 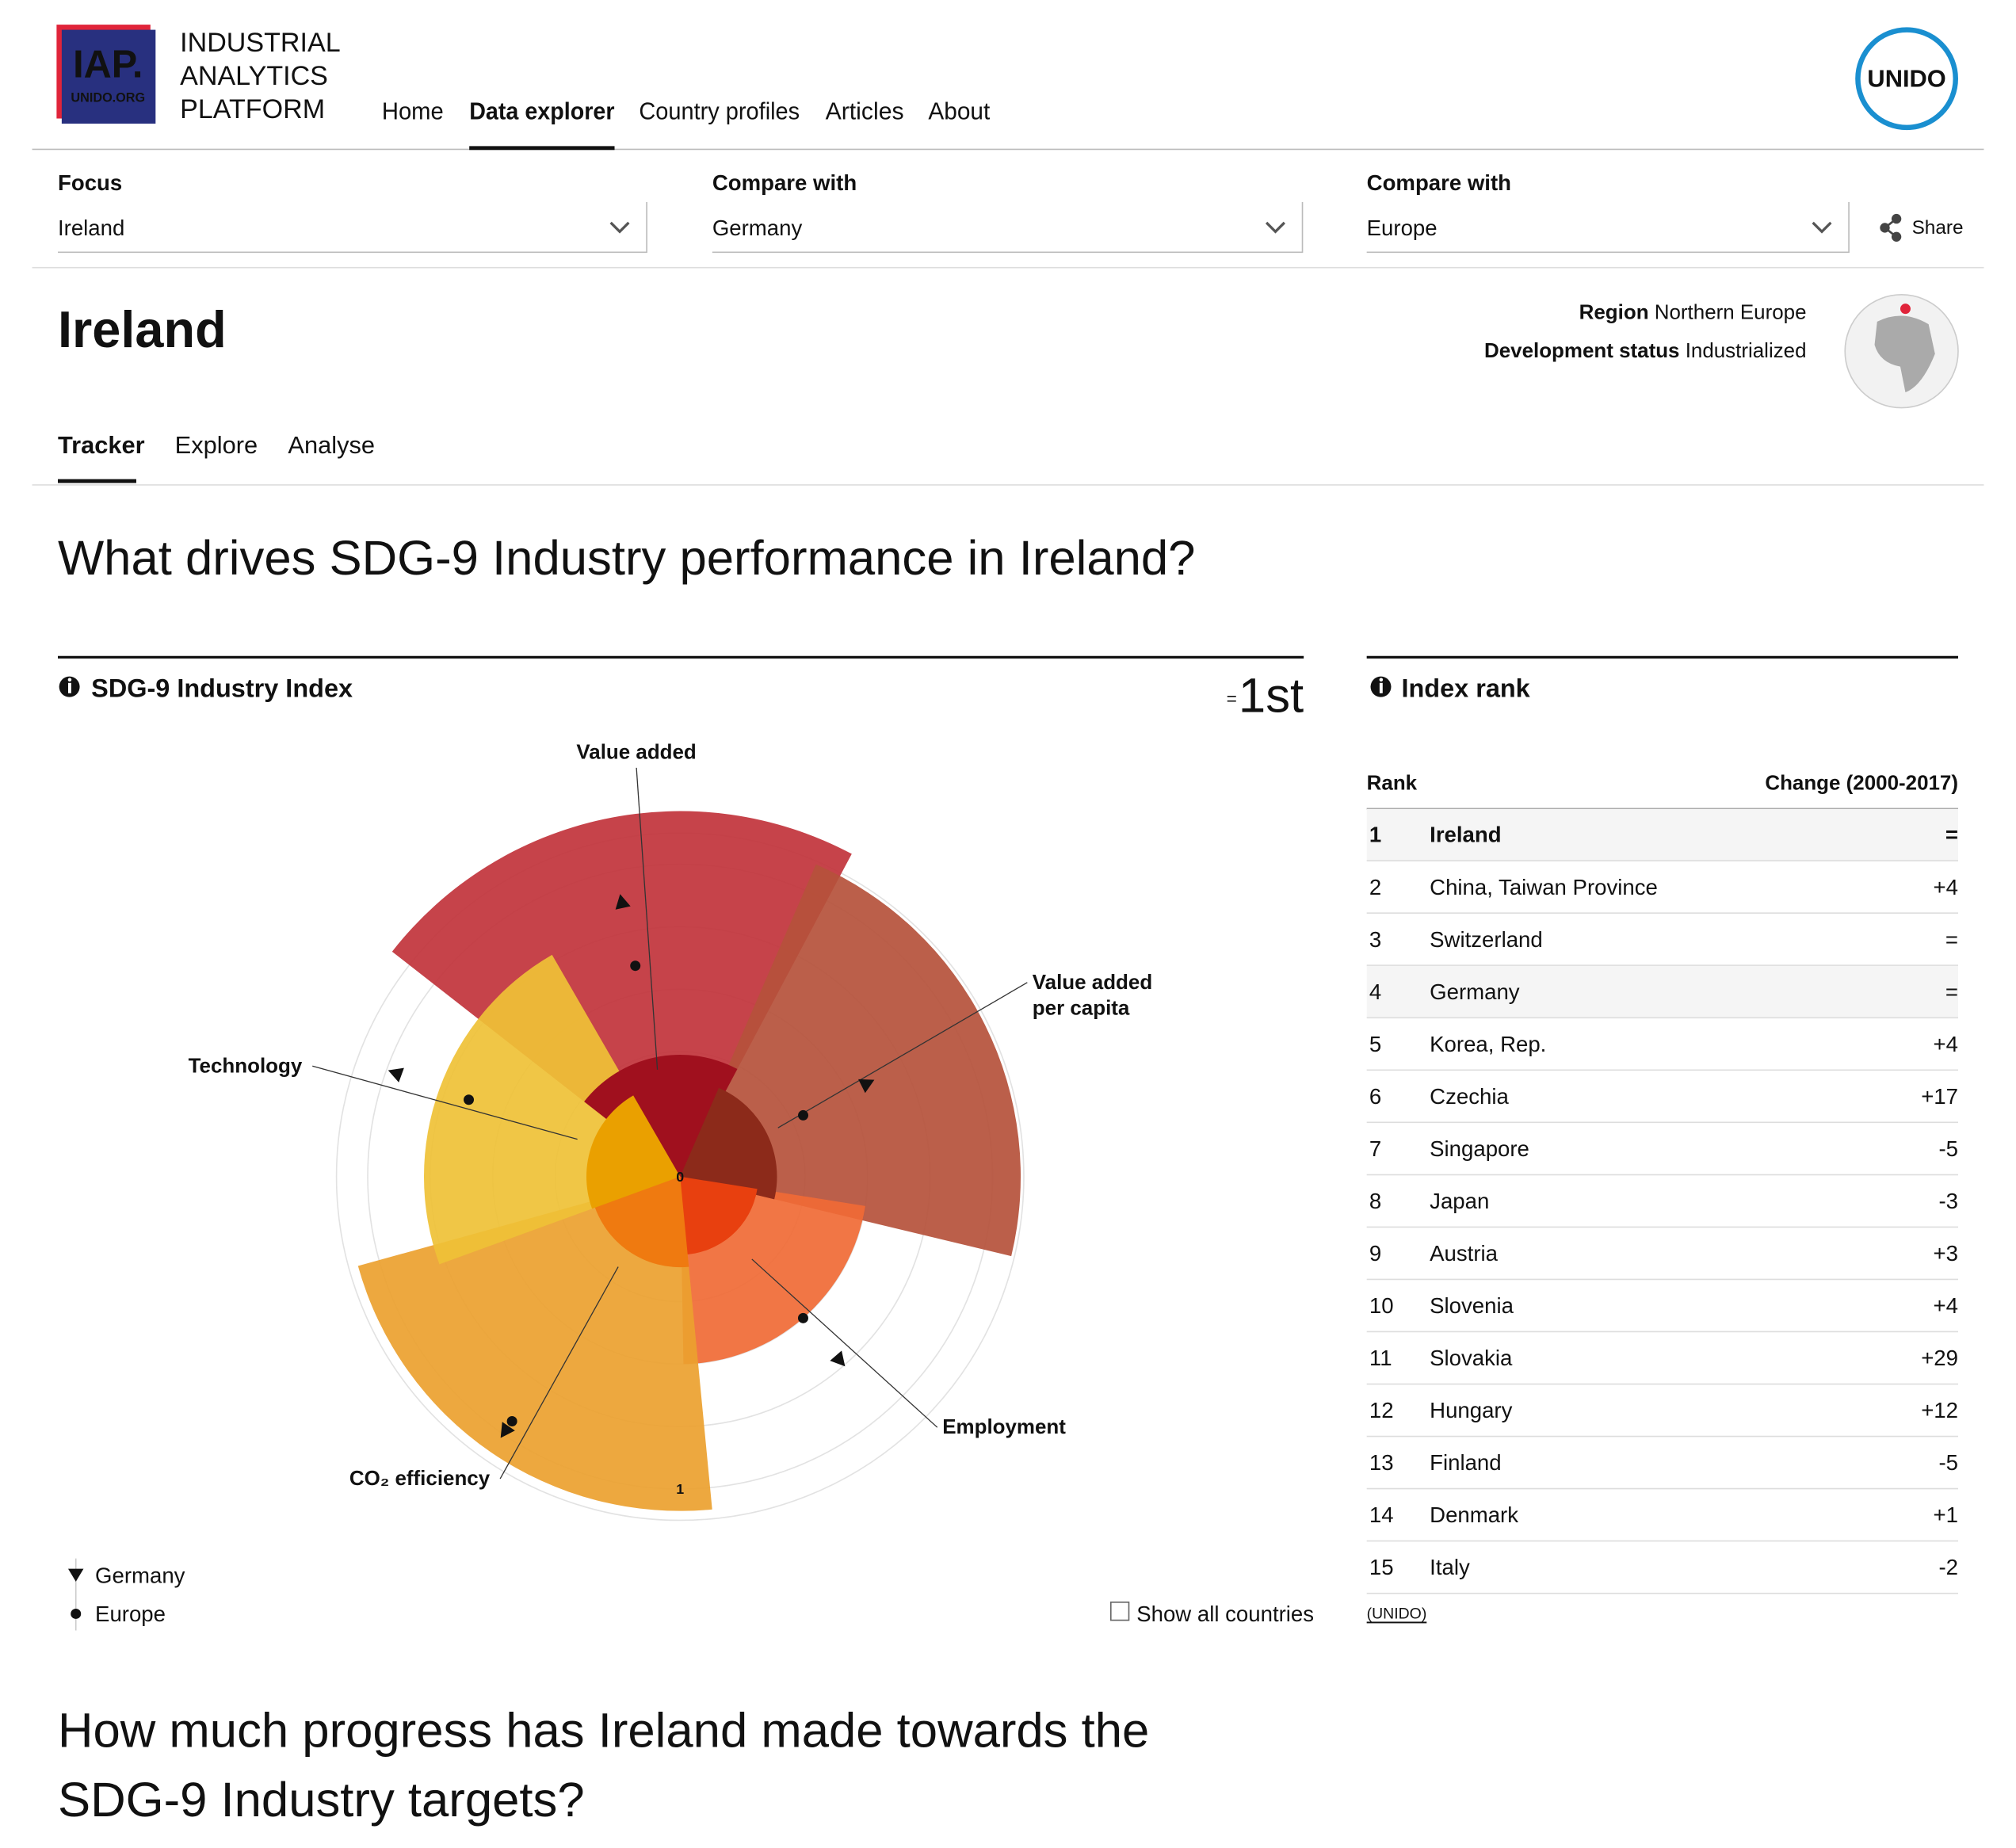 What do you see at coordinates (1479, 1148) in the screenshot?
I see `country-name-cell: Singapore` at bounding box center [1479, 1148].